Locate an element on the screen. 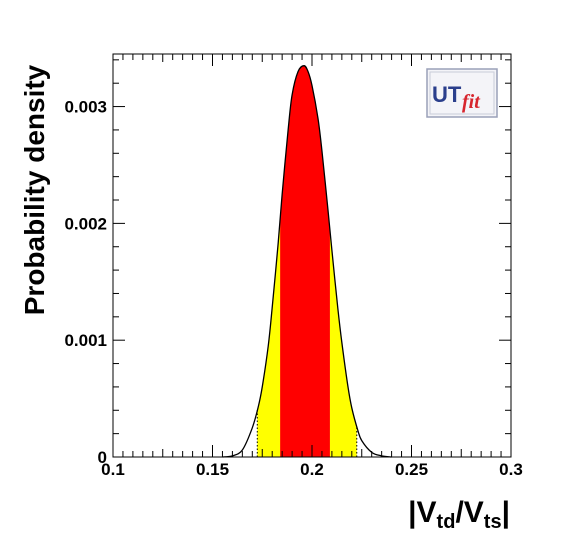 This screenshot has width=567, height=538. logo-frame is located at coordinates (462, 93).